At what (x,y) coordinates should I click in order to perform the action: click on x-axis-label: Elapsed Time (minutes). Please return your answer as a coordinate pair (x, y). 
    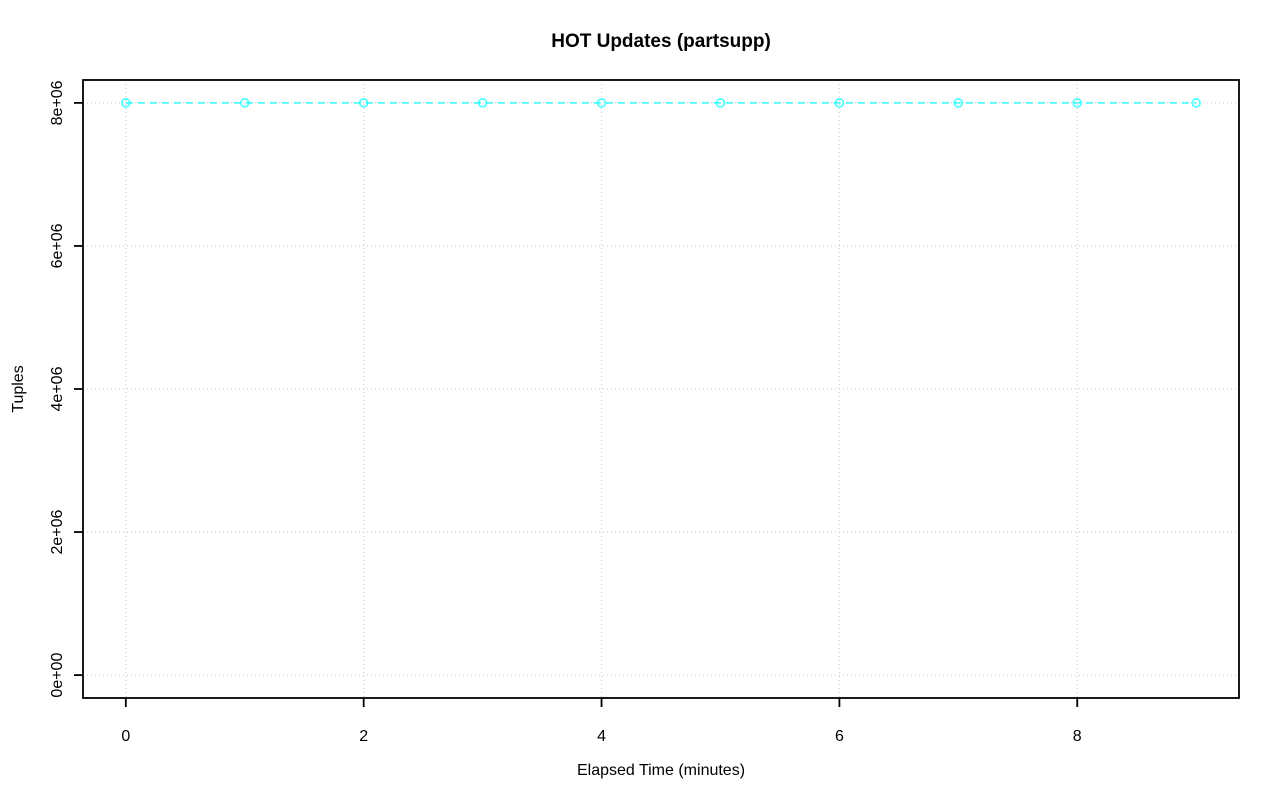
    Looking at the image, I should click on (661, 770).